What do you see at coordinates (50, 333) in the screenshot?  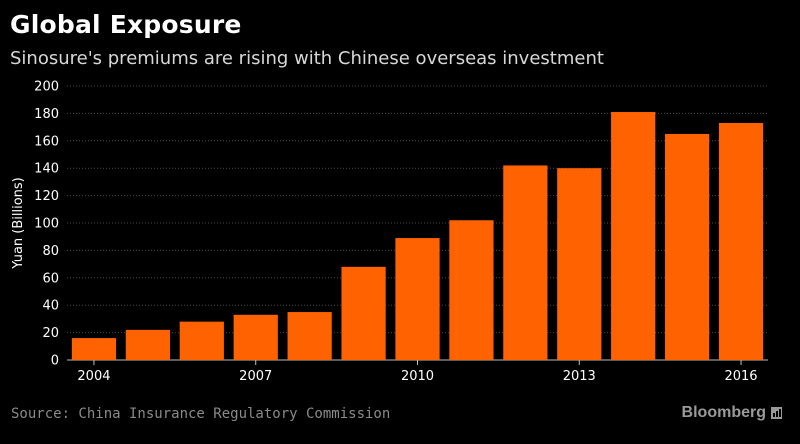 I see `y-tick-label: 20` at bounding box center [50, 333].